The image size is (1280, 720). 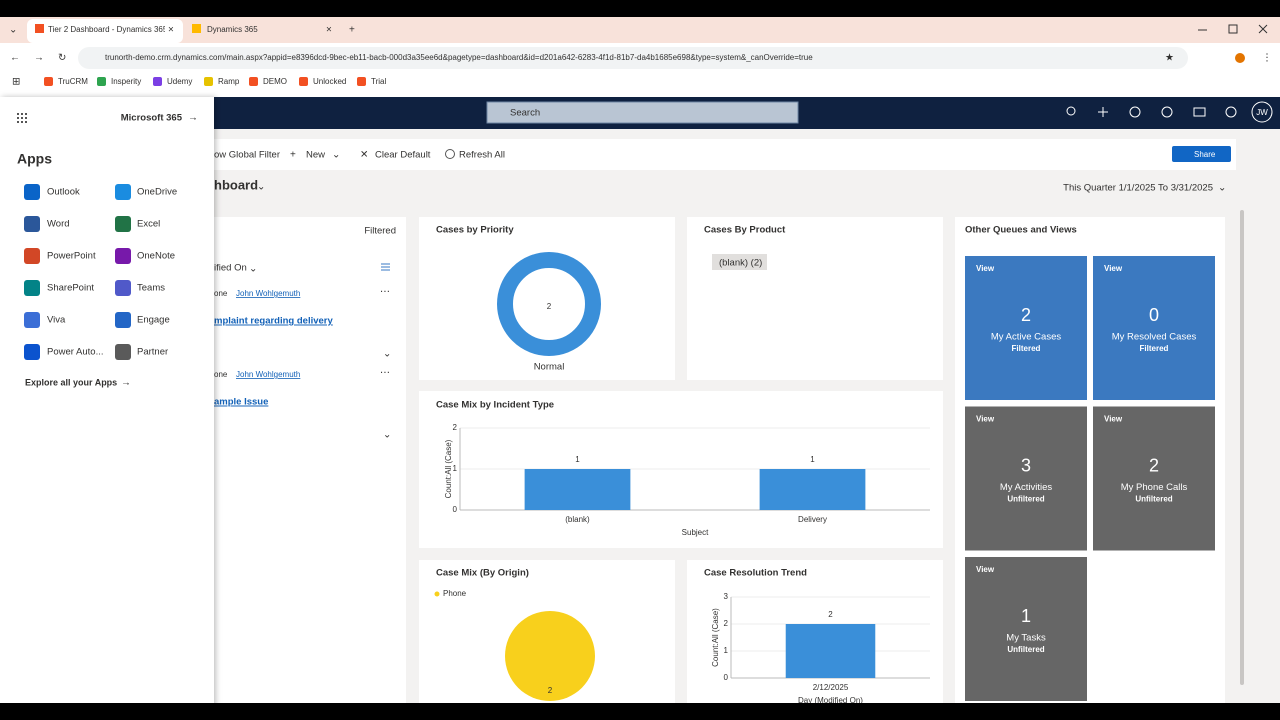 I want to click on scrollbar, so click(x=1242, y=447).